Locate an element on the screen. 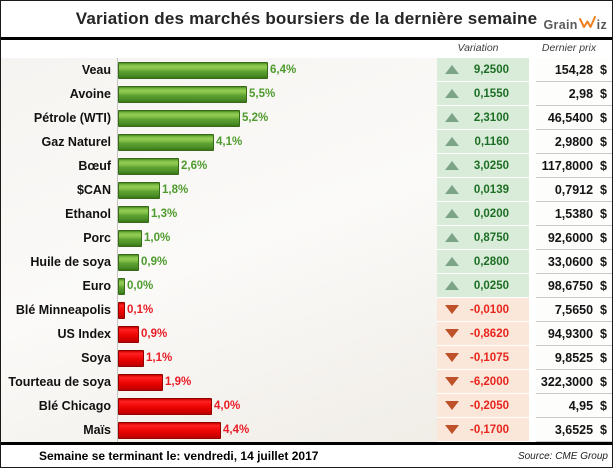  bar-value-label: 4,4% is located at coordinates (236, 430).